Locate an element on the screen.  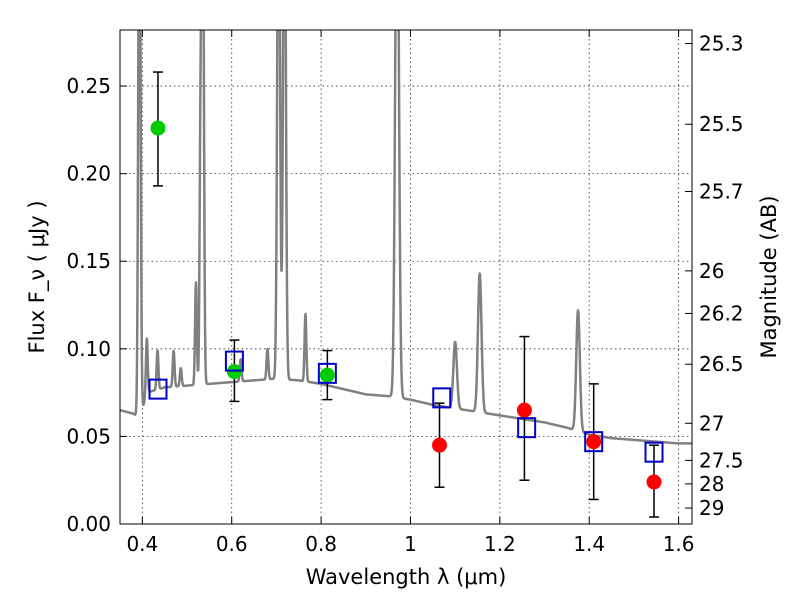
x-tick-label: 0.6 is located at coordinates (232, 544).